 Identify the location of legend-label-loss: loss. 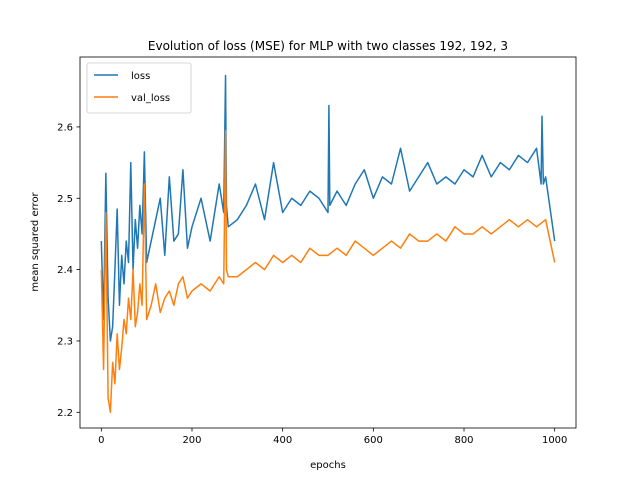
(140, 76).